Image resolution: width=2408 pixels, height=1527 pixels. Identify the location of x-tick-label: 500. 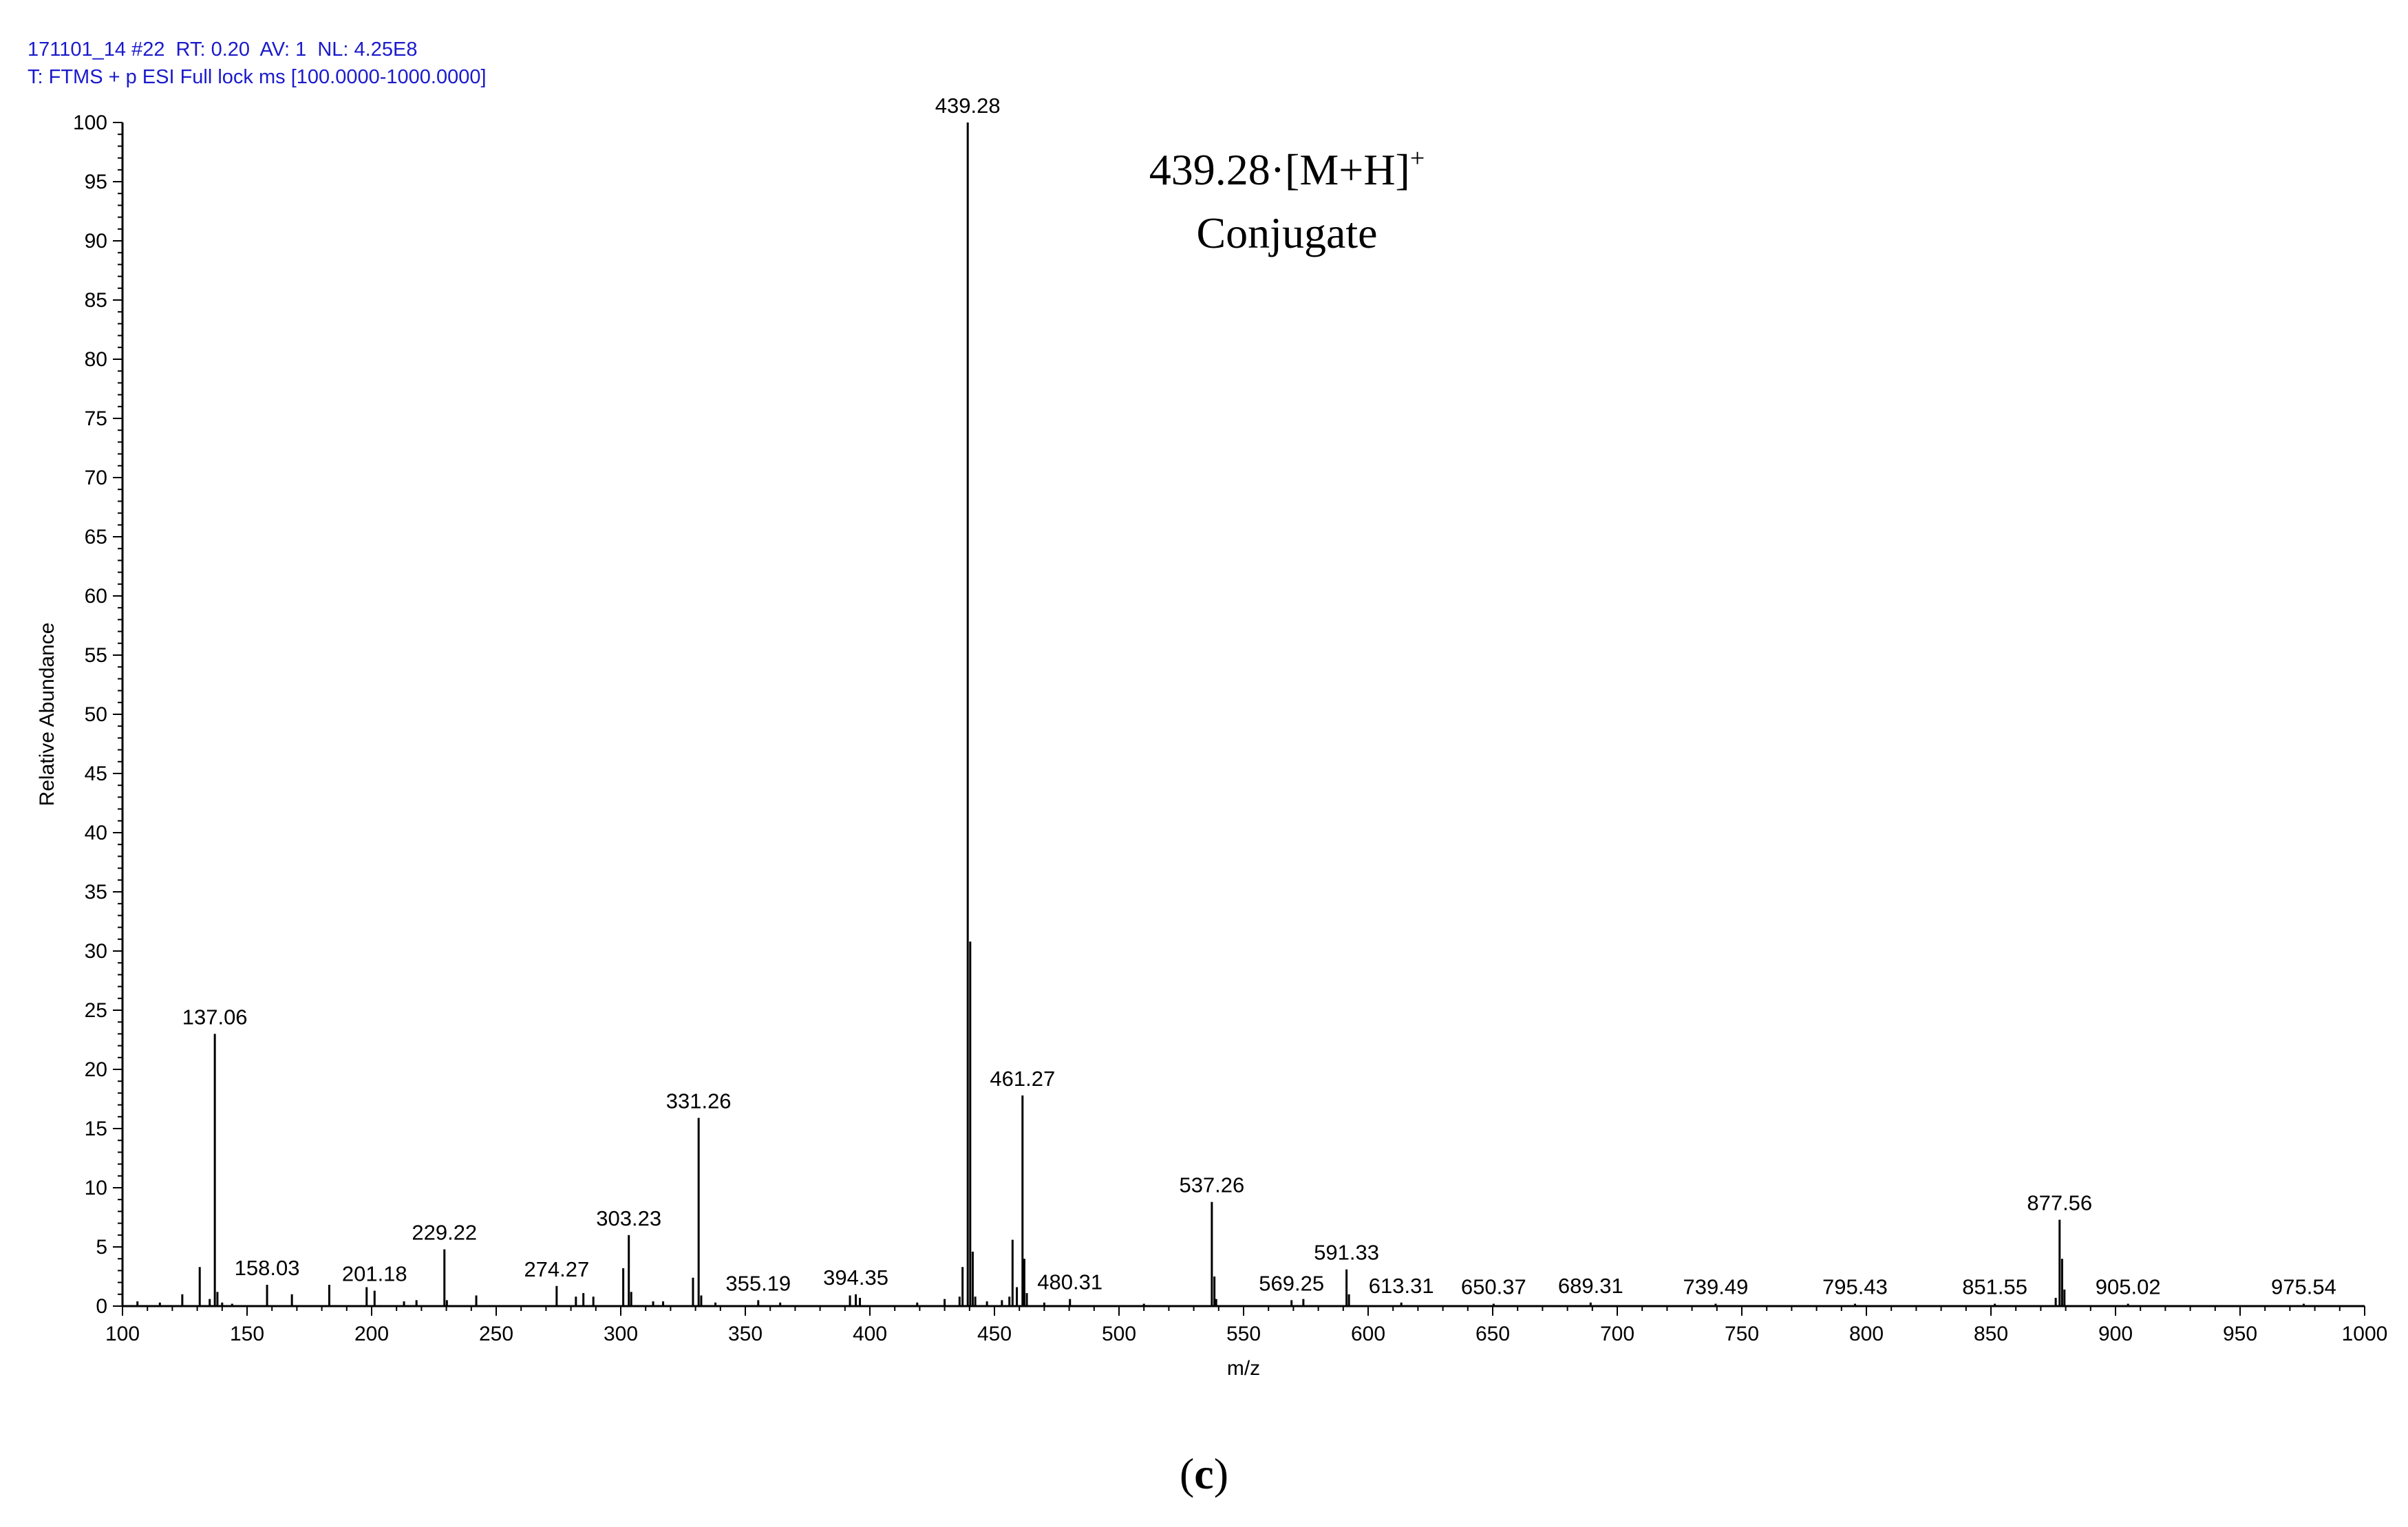
(1119, 1334).